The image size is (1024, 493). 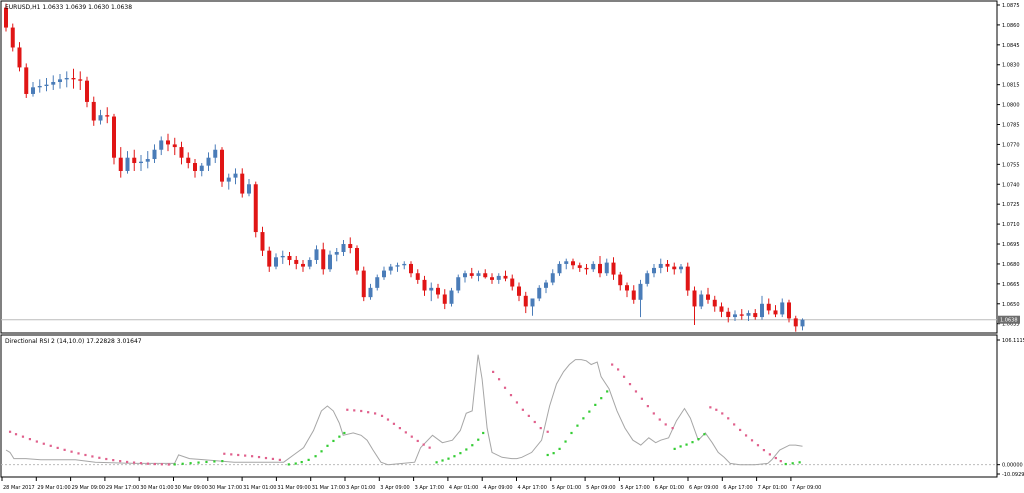 What do you see at coordinates (1011, 165) in the screenshot?
I see `price-tick-label: 1.0755` at bounding box center [1011, 165].